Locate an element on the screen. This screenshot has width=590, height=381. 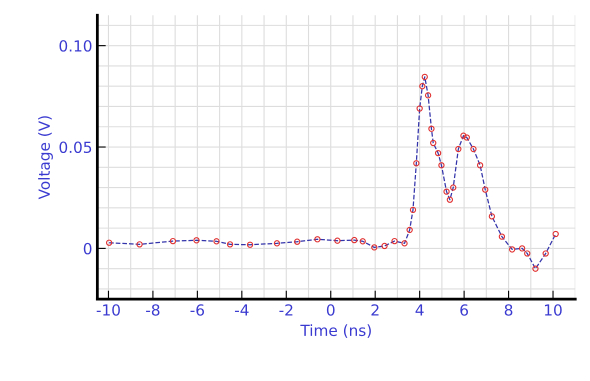
x-tick-label: 10 is located at coordinates (553, 310).